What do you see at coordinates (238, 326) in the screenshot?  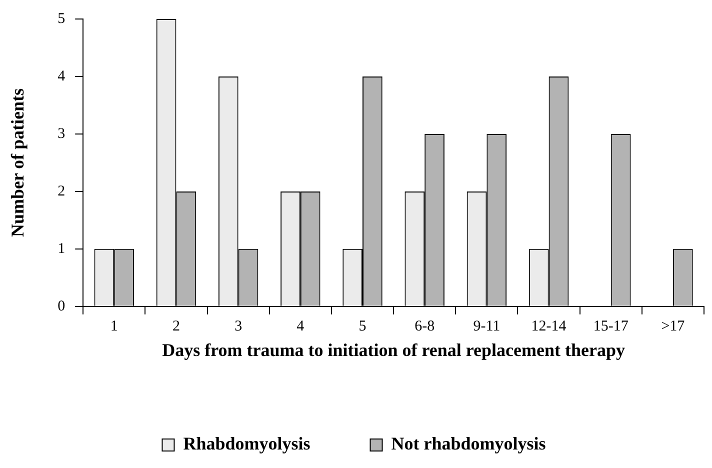 I see `x-tick-label: 3` at bounding box center [238, 326].